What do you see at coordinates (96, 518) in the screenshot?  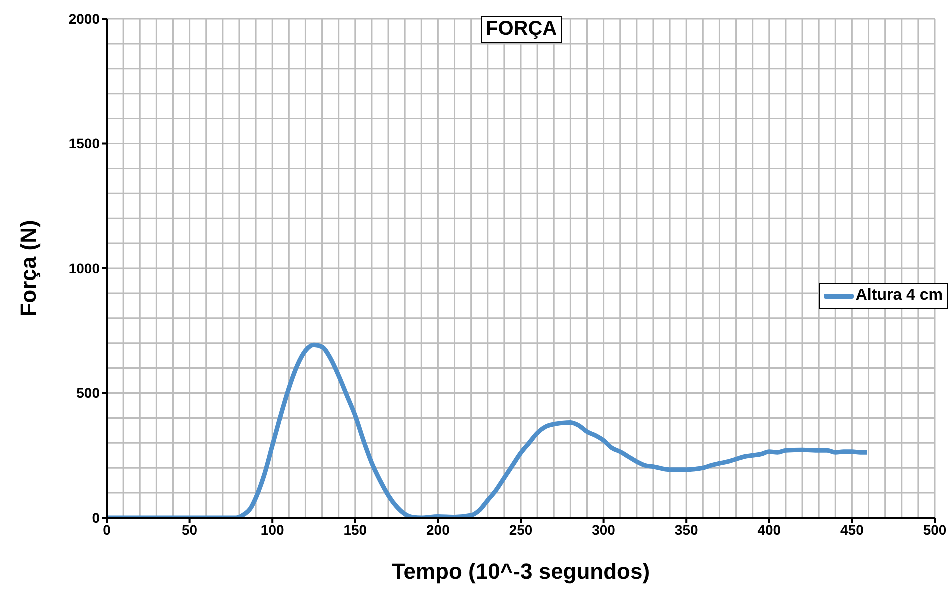 I see `y-tick-label: 0` at bounding box center [96, 518].